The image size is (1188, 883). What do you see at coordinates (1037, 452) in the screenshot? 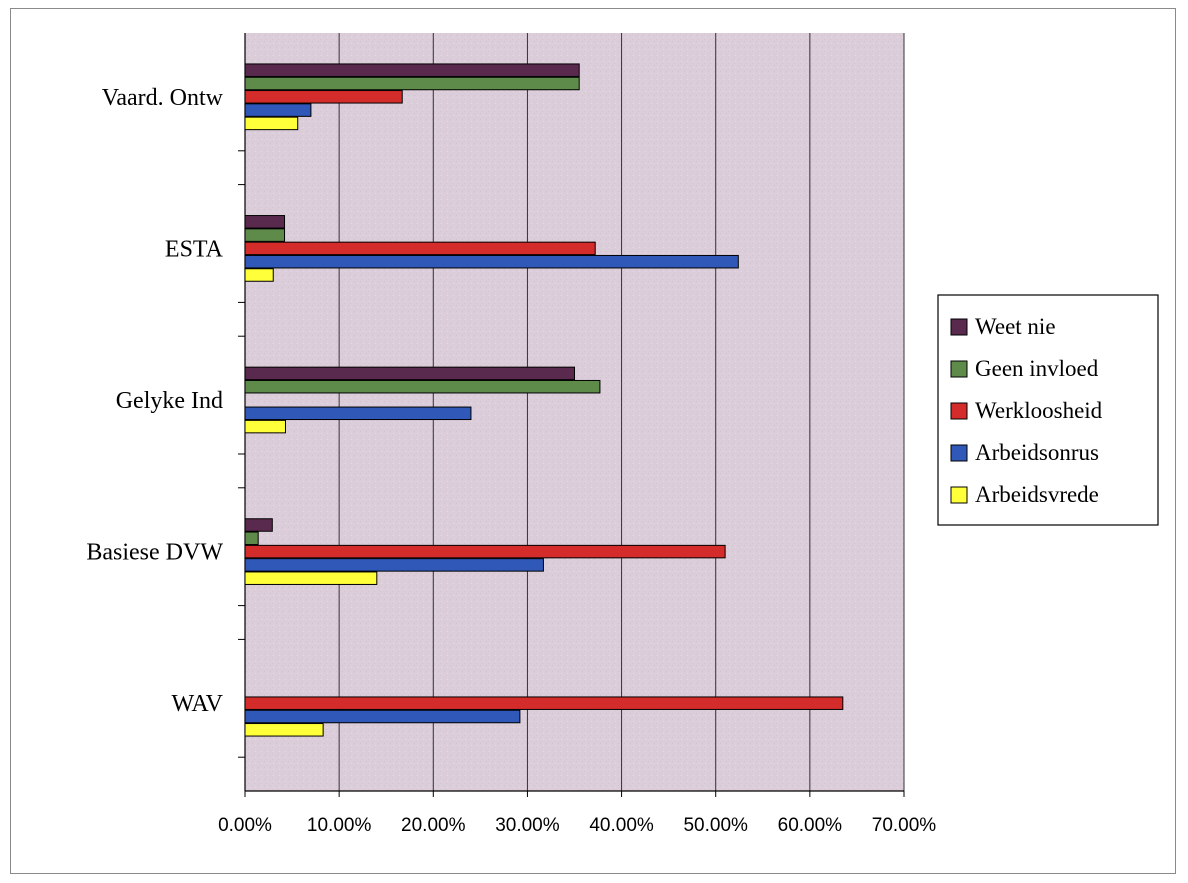
I see `legend-label: Arbeidsonrus` at bounding box center [1037, 452].